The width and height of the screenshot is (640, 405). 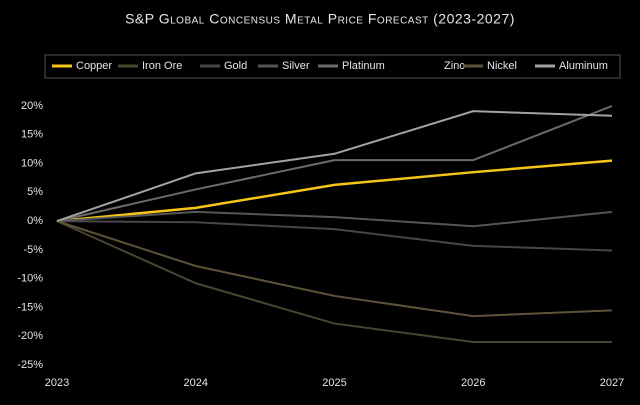 I want to click on legend-label: Silver, so click(x=296, y=66).